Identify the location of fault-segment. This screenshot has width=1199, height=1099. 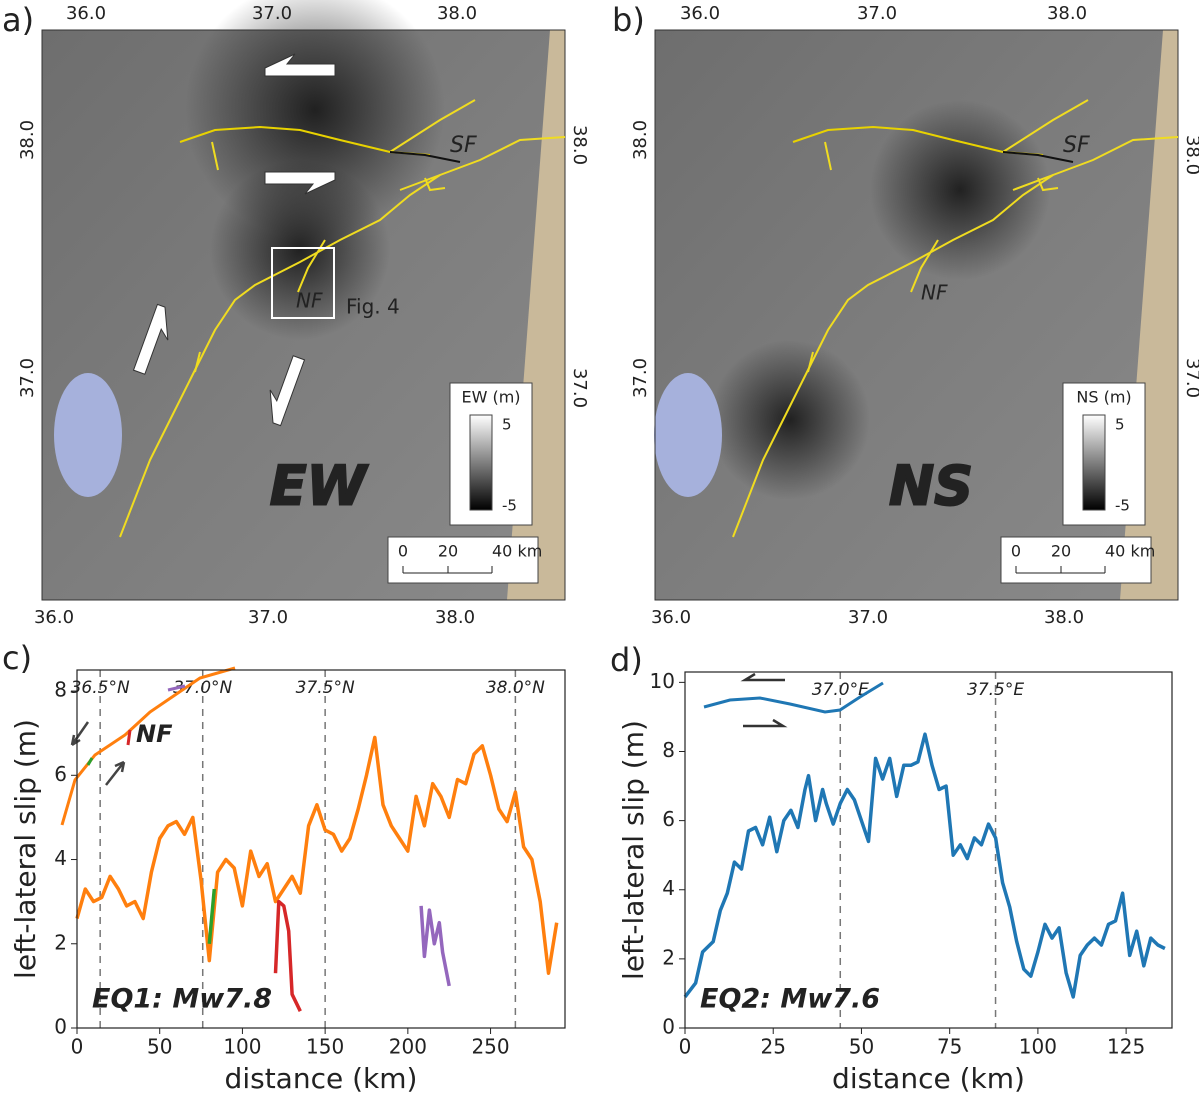
(425, 157).